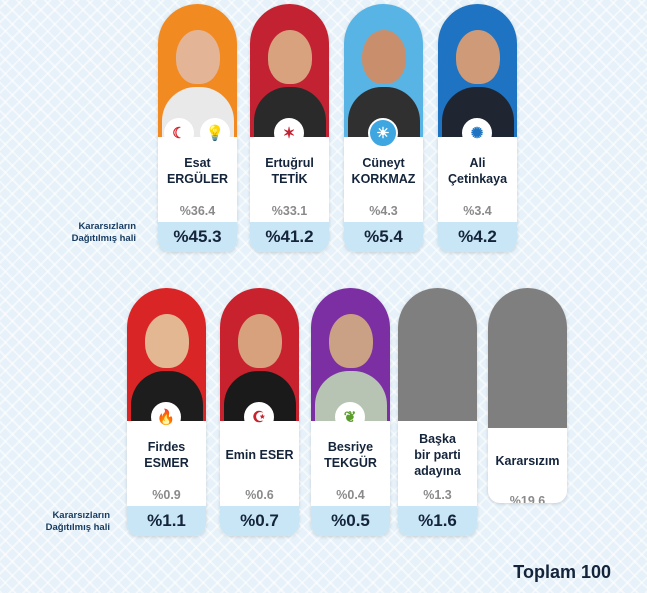 The image size is (647, 593). I want to click on candidate-card: 🔥 Firdes ESMER %0.9 %1.1, so click(166, 412).